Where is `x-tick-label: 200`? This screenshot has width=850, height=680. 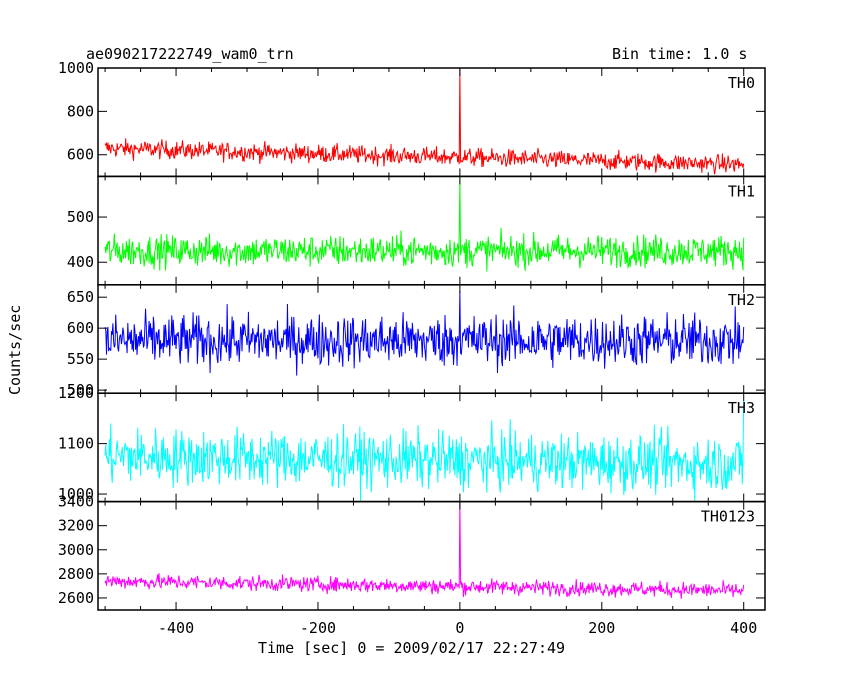 x-tick-label: 200 is located at coordinates (601, 628).